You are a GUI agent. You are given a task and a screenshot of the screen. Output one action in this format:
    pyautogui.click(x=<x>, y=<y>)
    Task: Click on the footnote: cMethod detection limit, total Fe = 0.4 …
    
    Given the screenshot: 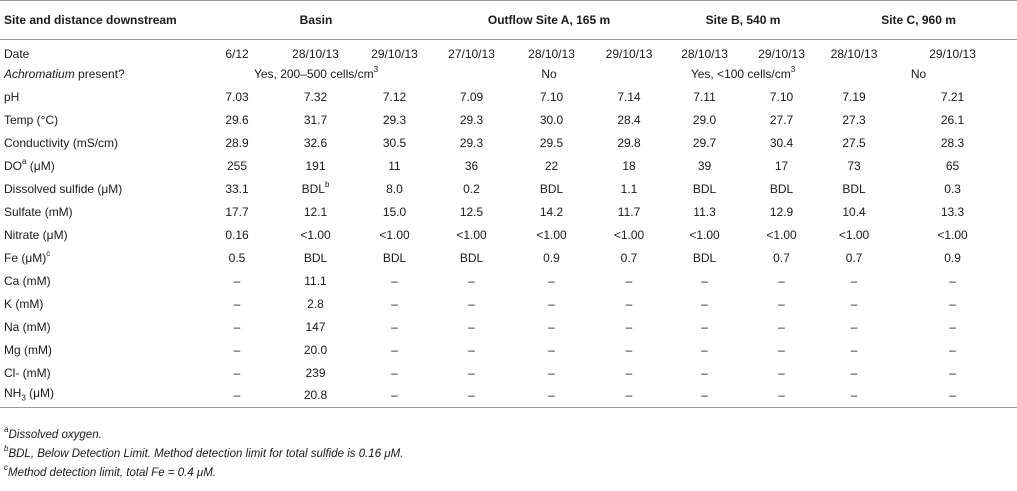 What is the action you would take?
    pyautogui.click(x=203, y=473)
    